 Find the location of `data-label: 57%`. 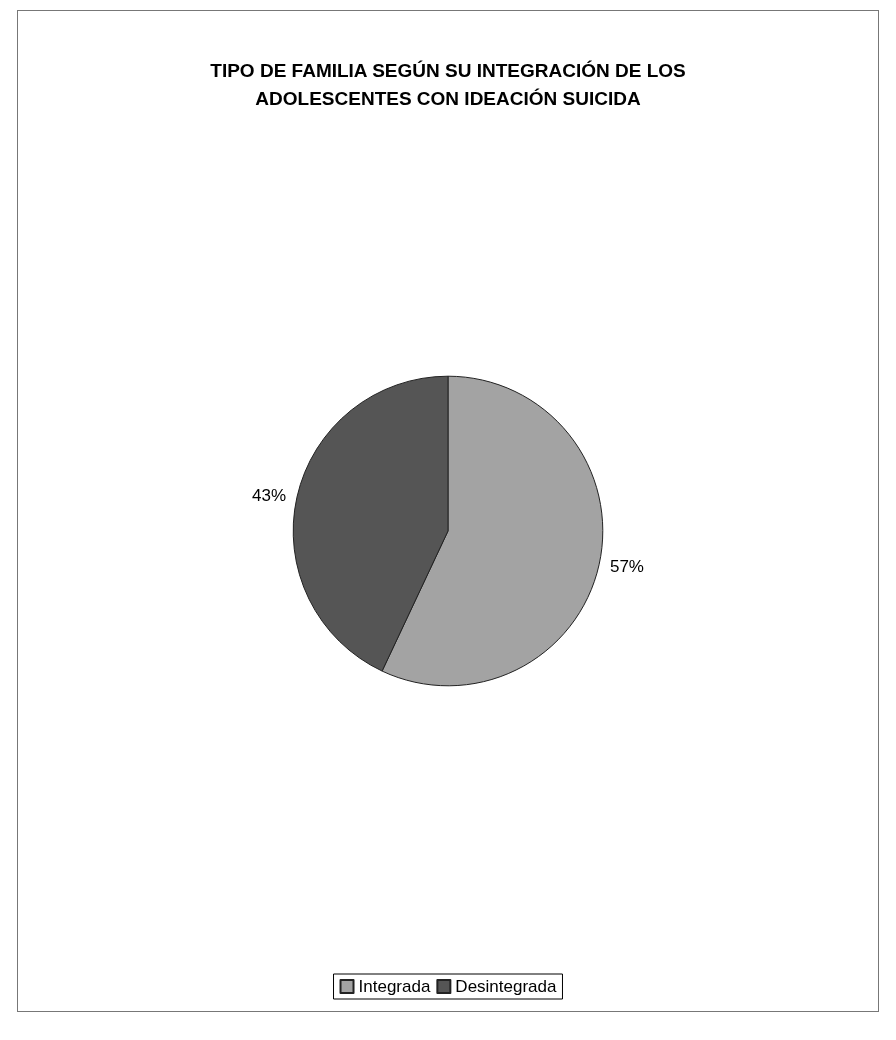

data-label: 57% is located at coordinates (626, 566).